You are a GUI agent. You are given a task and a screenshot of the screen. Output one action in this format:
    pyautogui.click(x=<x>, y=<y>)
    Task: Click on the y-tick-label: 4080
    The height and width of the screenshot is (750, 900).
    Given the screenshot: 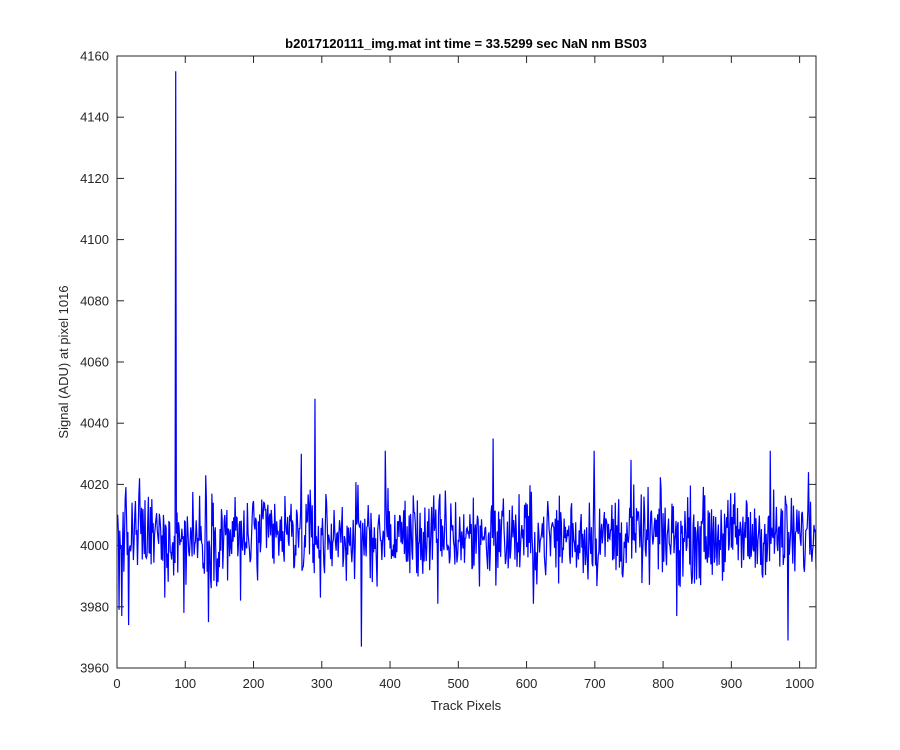 What is the action you would take?
    pyautogui.click(x=94, y=300)
    